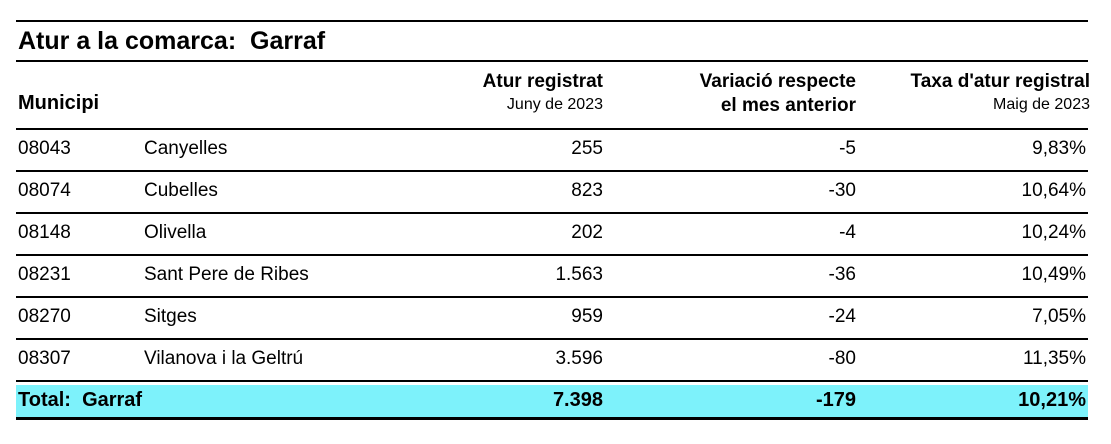 The image size is (1111, 444). Describe the element at coordinates (1059, 316) in the screenshot. I see `taxa-value: 7,05%` at that location.